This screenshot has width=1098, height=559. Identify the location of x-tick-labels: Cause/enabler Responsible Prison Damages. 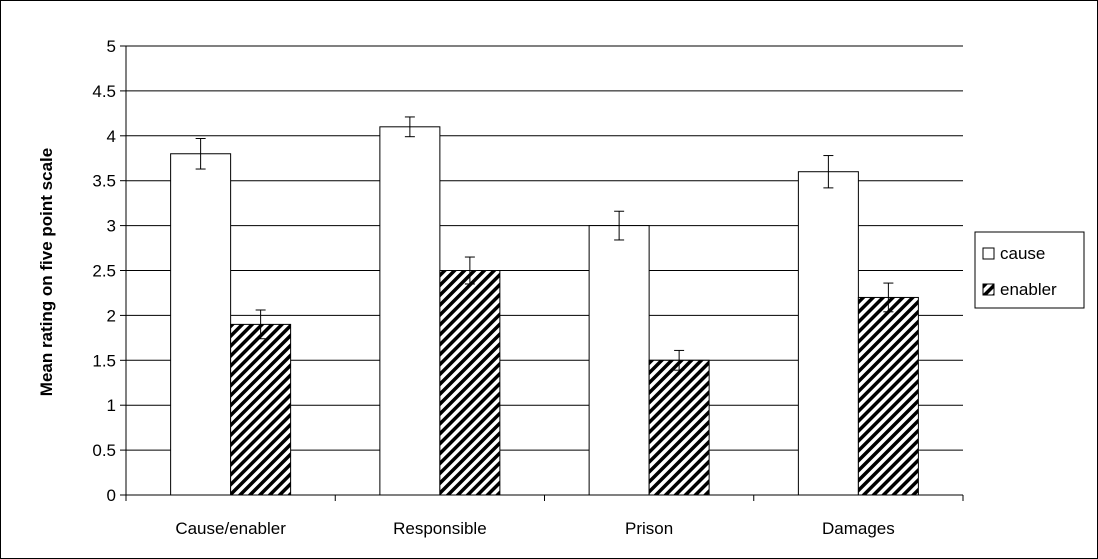
(534, 528).